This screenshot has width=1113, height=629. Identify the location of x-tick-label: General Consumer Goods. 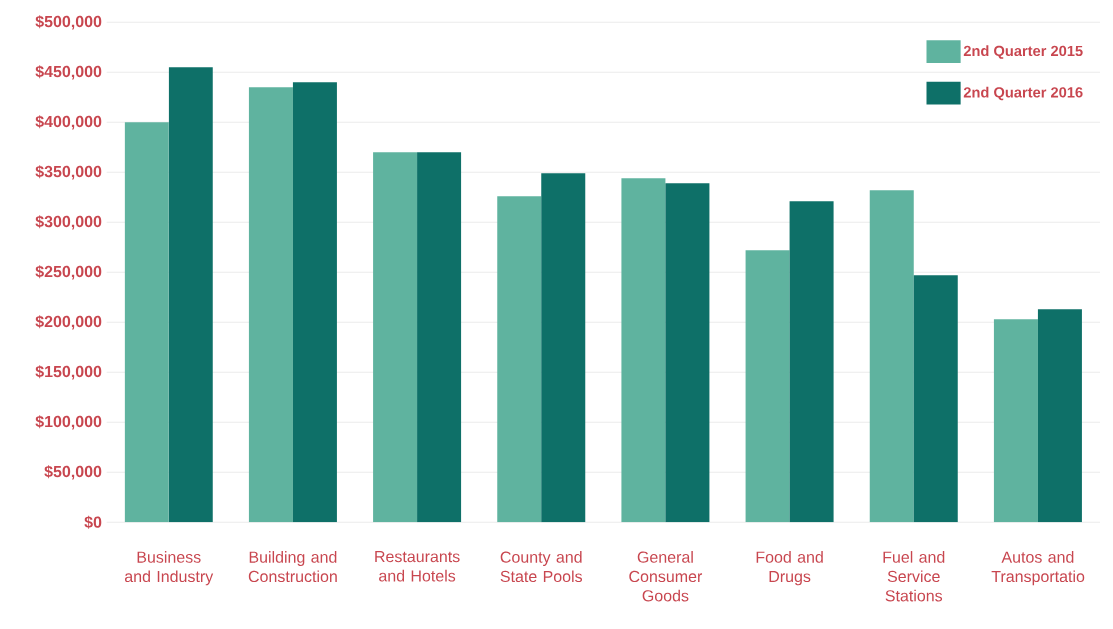
(666, 576).